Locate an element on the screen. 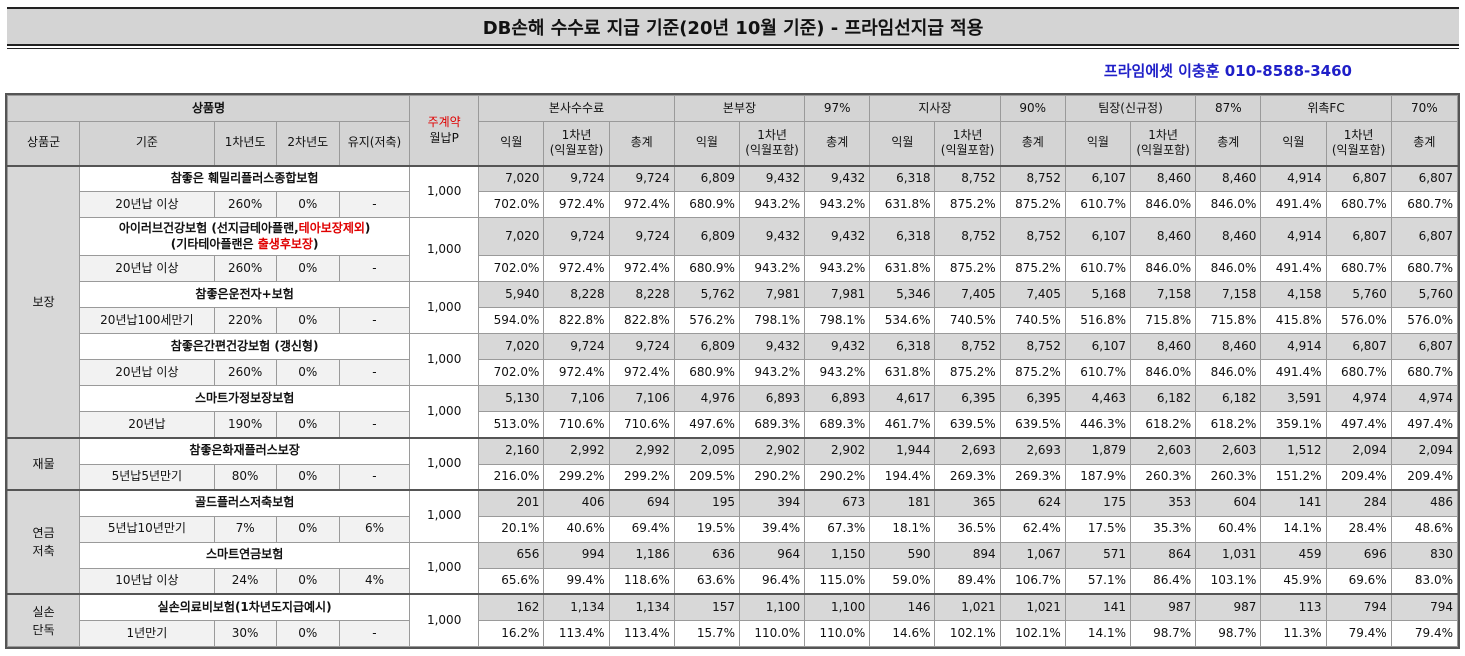 This screenshot has height=656, width=1465. commission-amount: 284 is located at coordinates (1358, 503).